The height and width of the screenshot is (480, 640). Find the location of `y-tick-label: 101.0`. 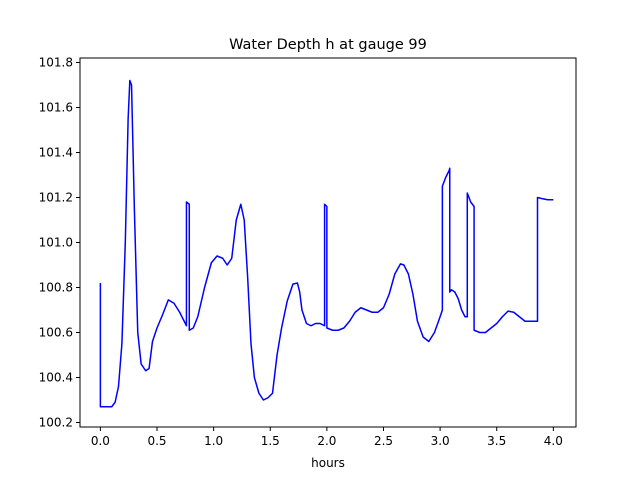

y-tick-label: 101.0 is located at coordinates (56, 243).